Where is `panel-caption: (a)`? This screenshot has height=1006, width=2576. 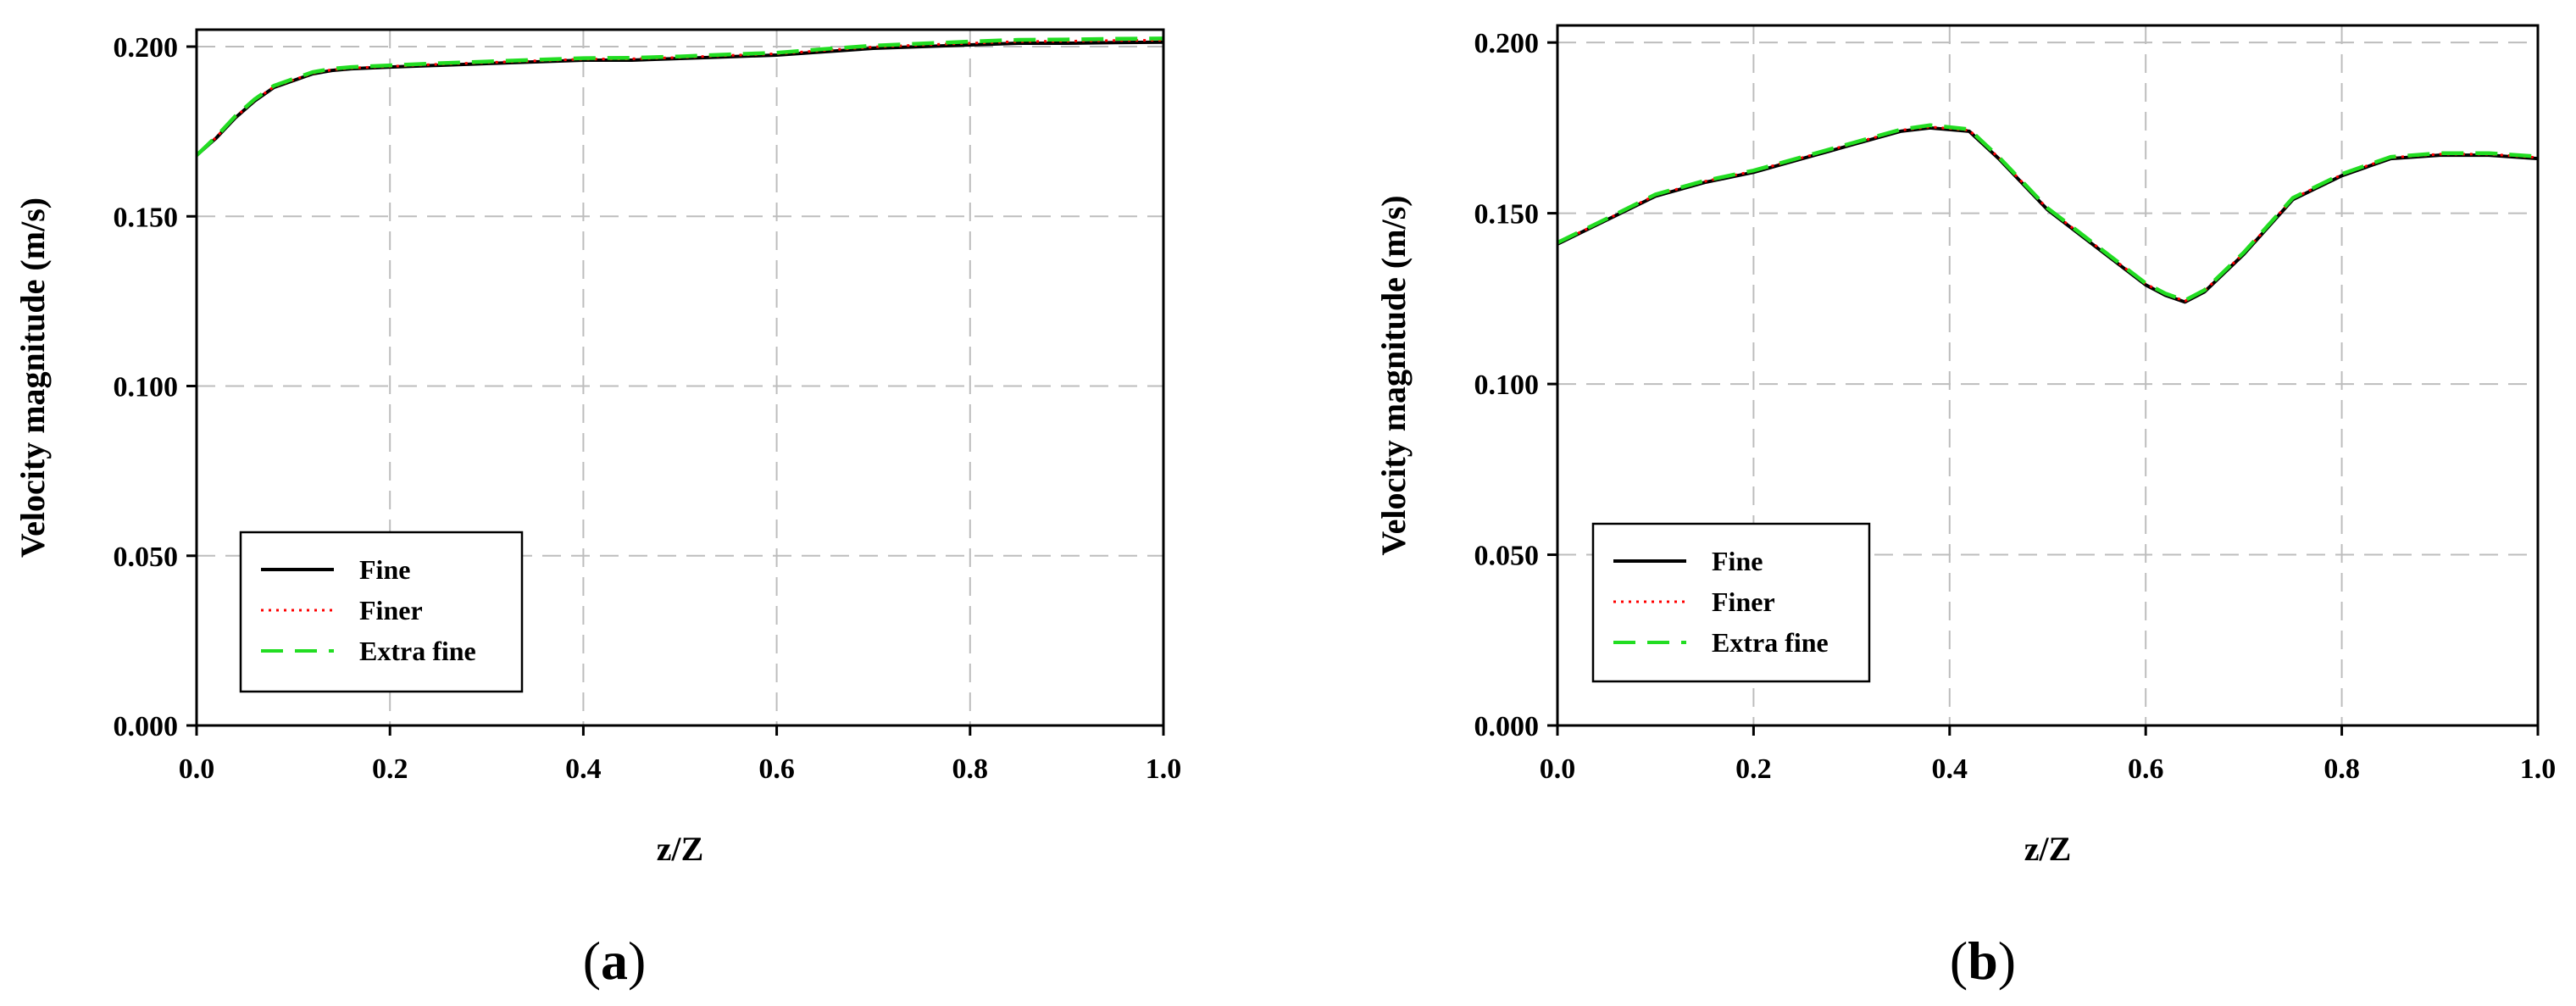
panel-caption: (a) is located at coordinates (615, 961).